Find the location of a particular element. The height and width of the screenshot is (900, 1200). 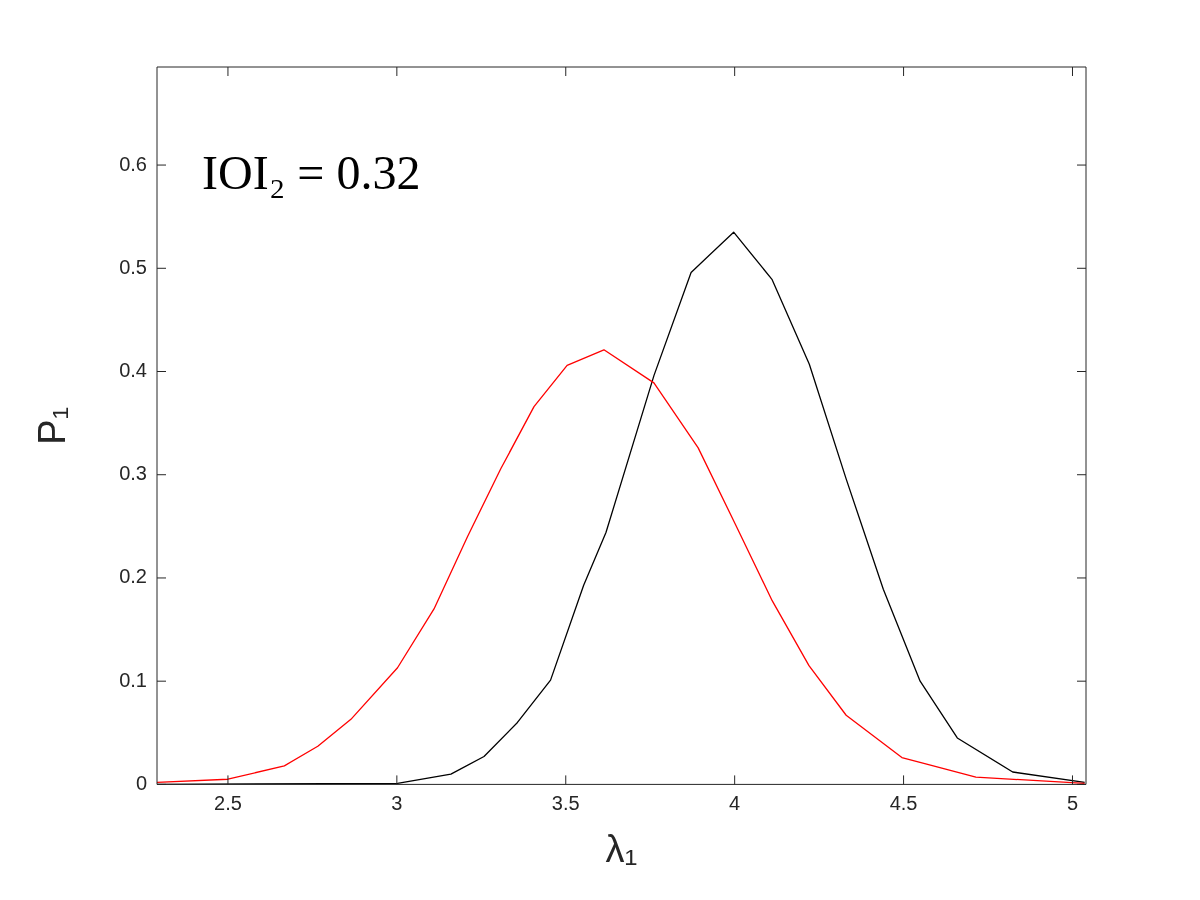

x-tick-label: 3 is located at coordinates (397, 802).